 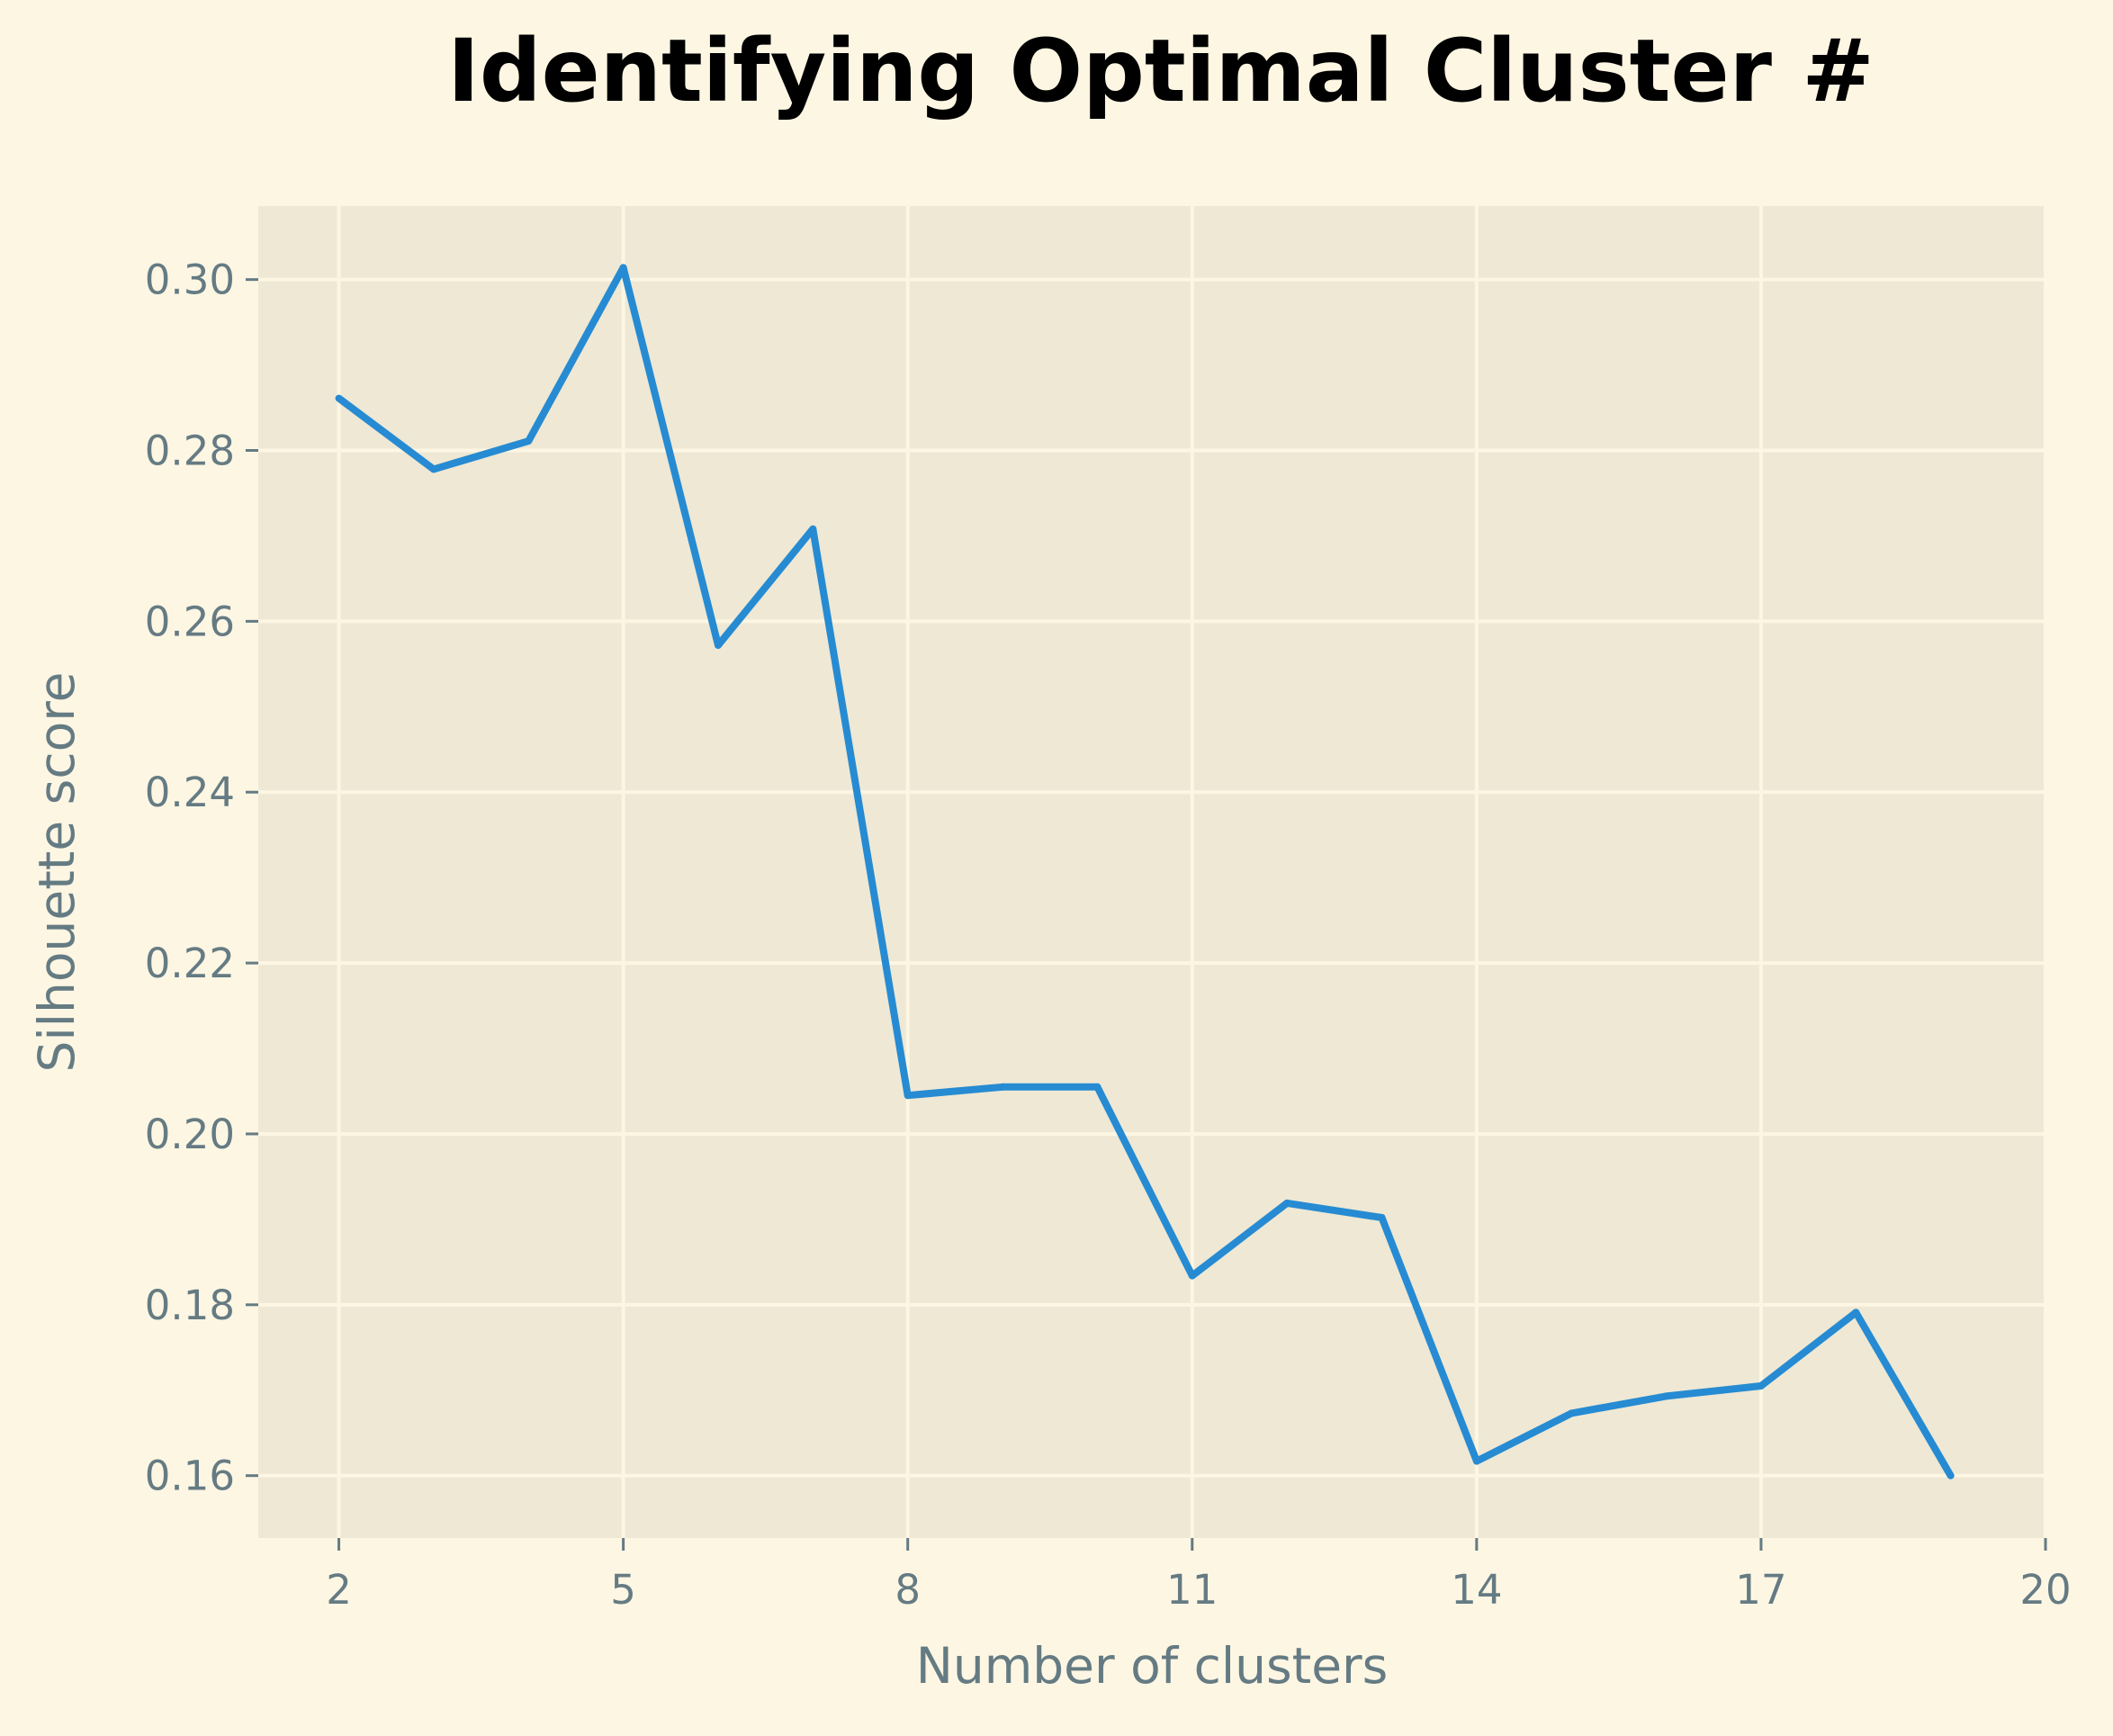 What do you see at coordinates (1152, 1666) in the screenshot?
I see `x-axis-label: Number of clusters` at bounding box center [1152, 1666].